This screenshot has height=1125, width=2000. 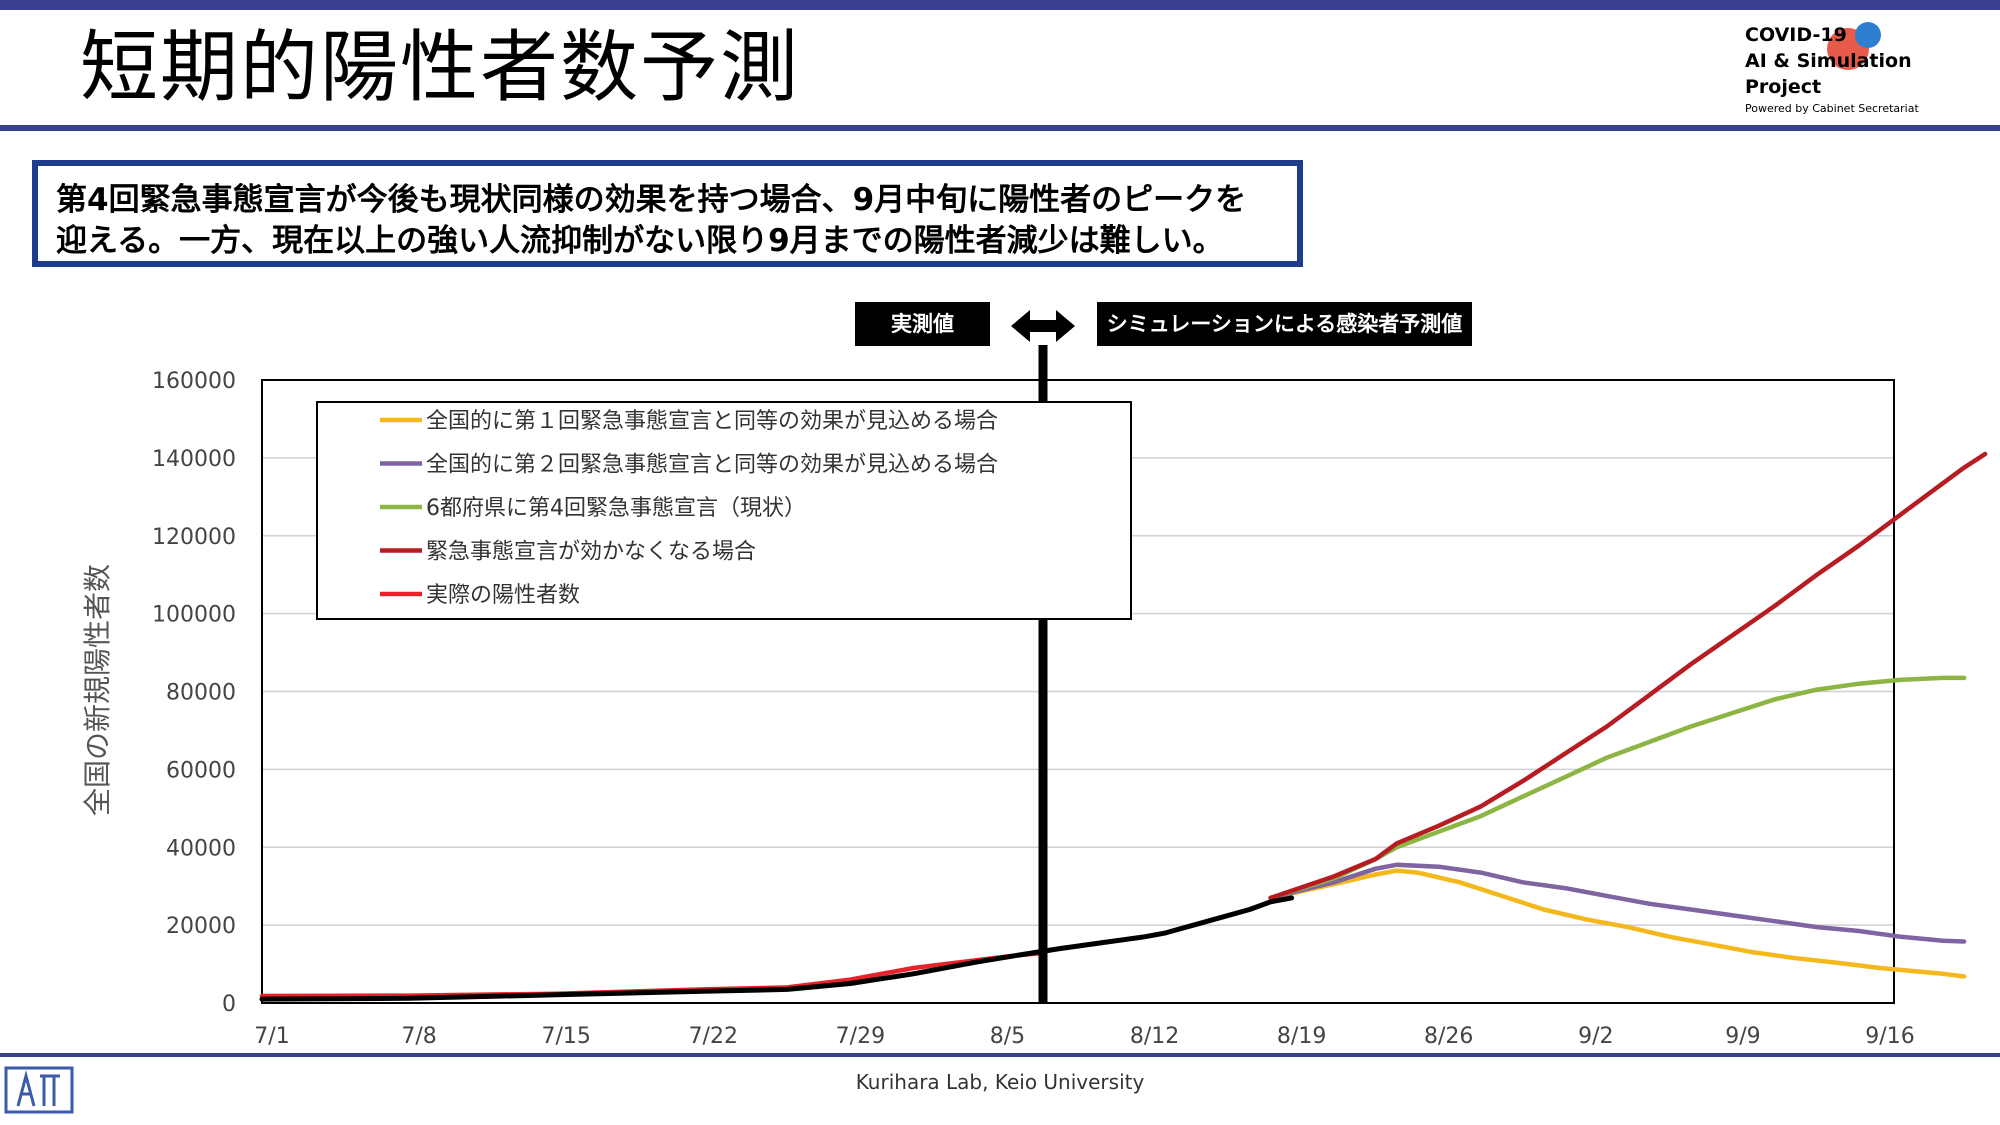 I want to click on x-tick-label: 8/5, so click(x=1007, y=1036).